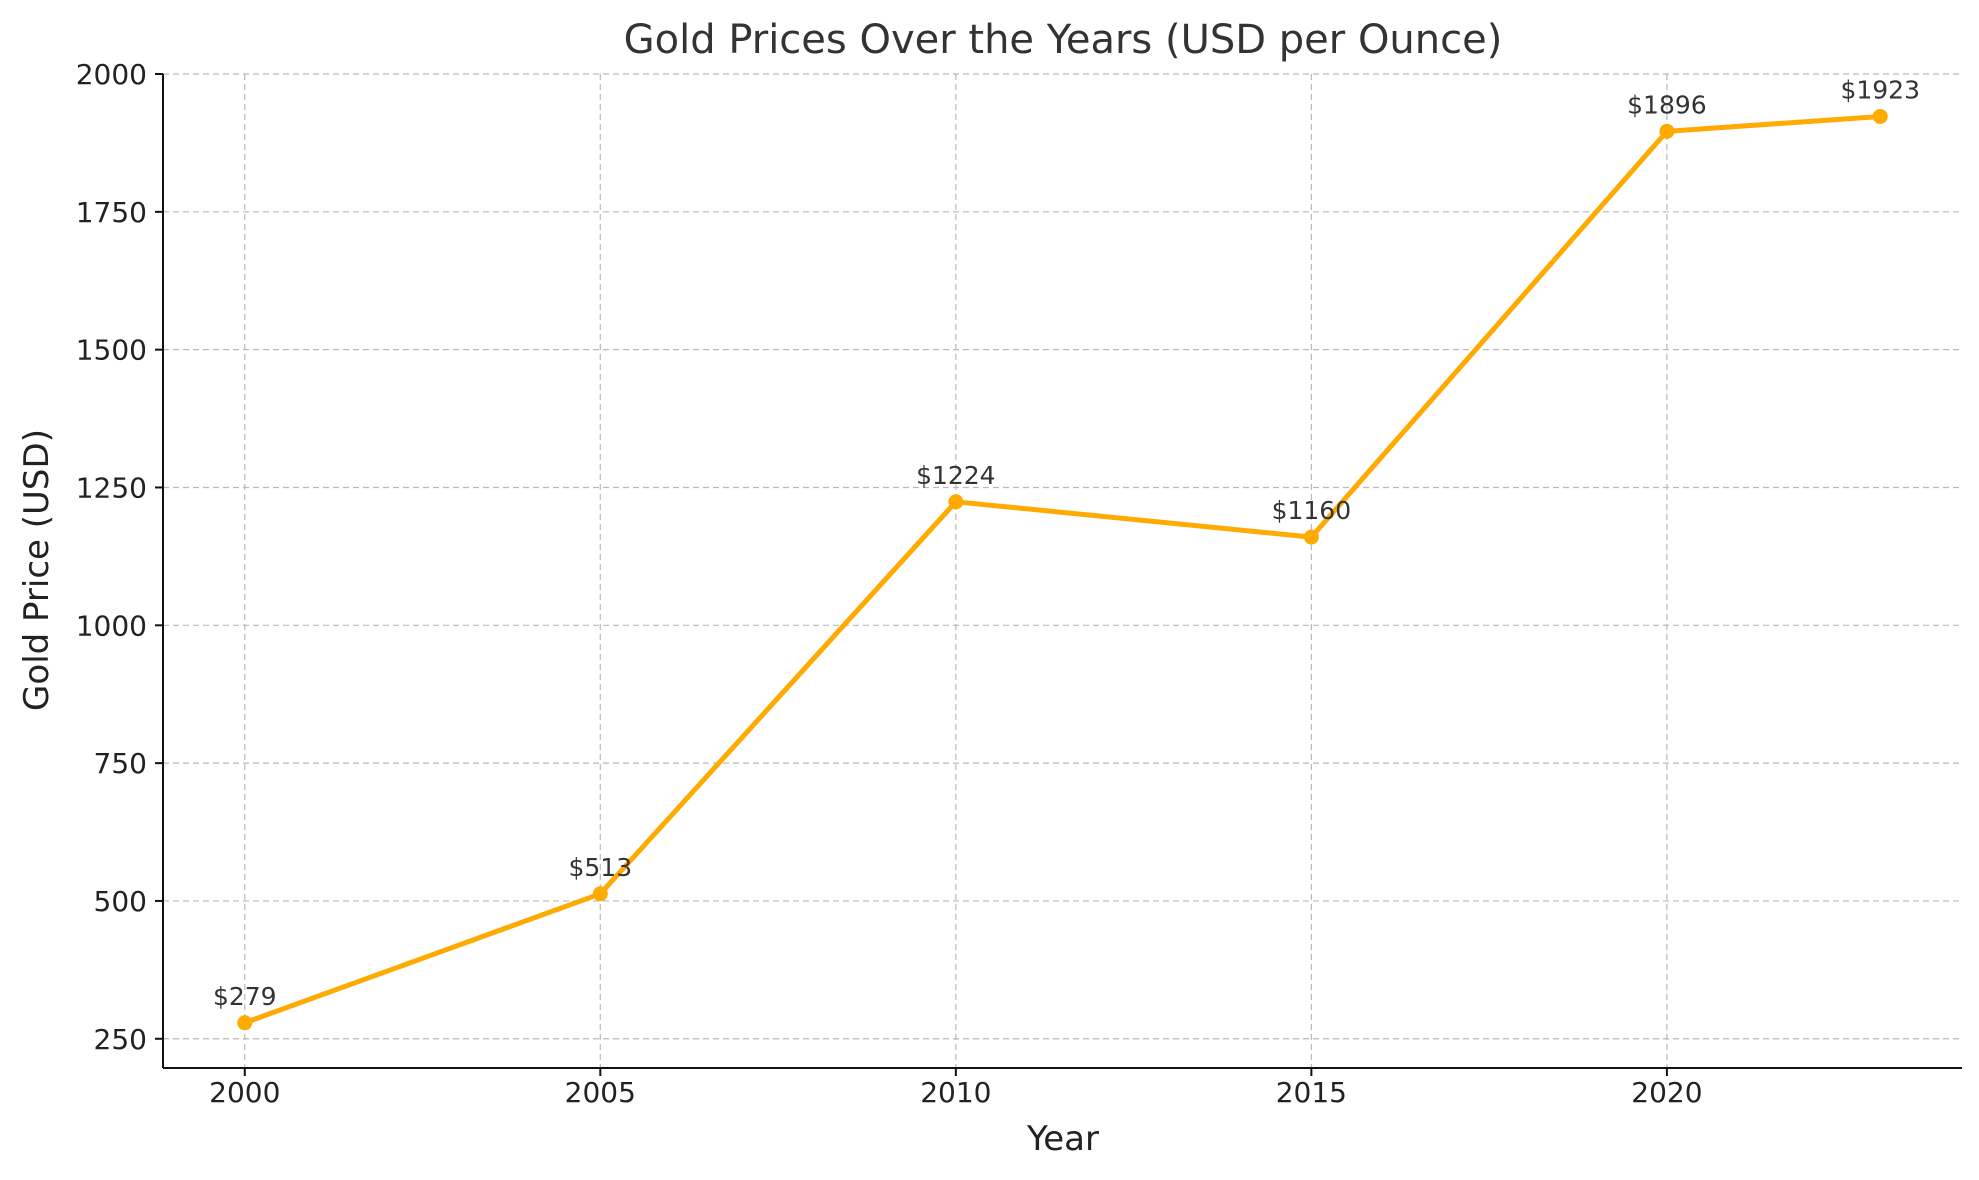 The width and height of the screenshot is (1979, 1180). What do you see at coordinates (600, 867) in the screenshot?
I see `data-value-label: $513` at bounding box center [600, 867].